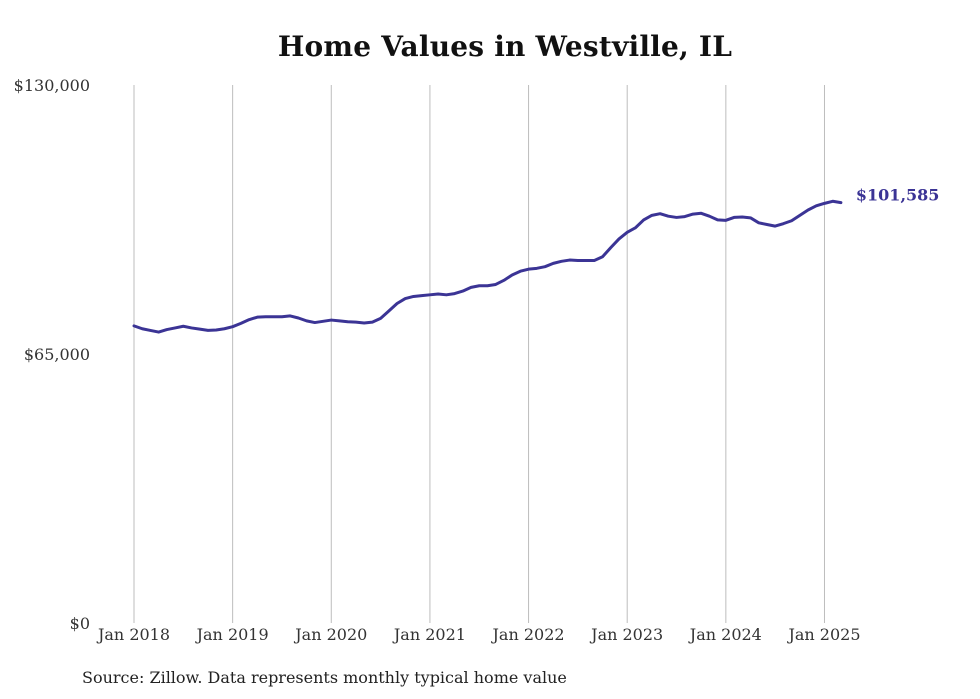  Describe the element at coordinates (80, 623) in the screenshot. I see `y-tick-label: $0` at that location.